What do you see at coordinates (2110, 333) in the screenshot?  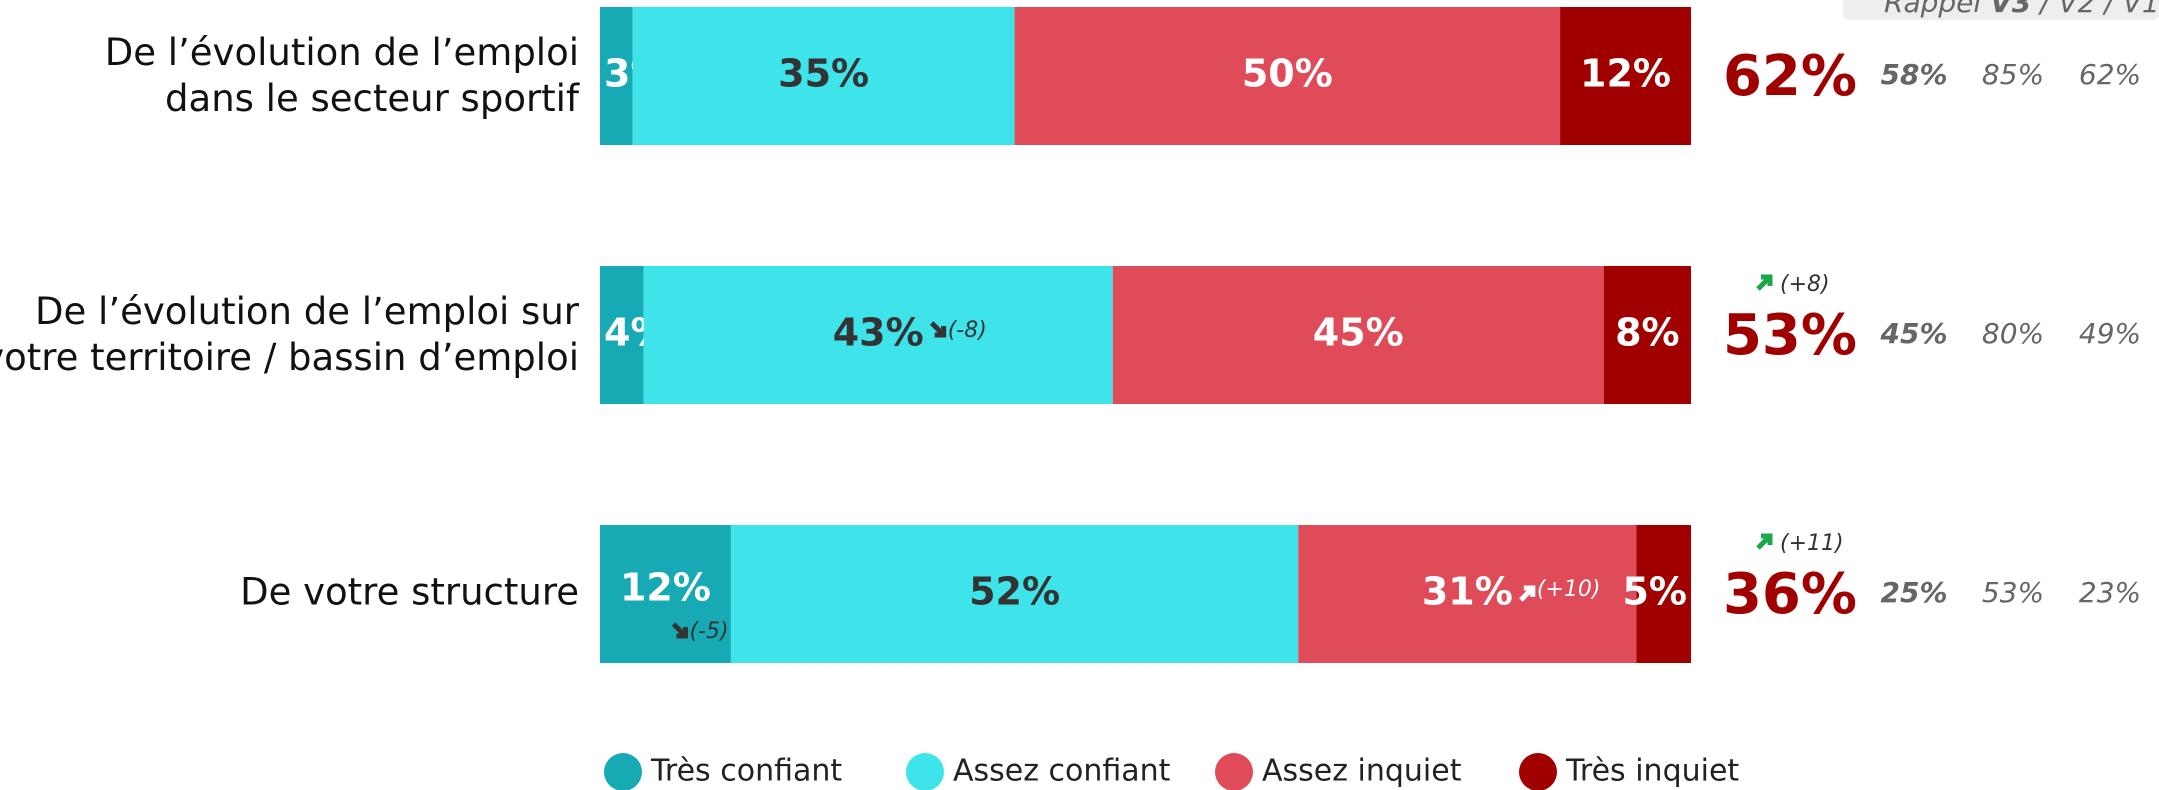 I see `recall-value: 49%` at bounding box center [2110, 333].